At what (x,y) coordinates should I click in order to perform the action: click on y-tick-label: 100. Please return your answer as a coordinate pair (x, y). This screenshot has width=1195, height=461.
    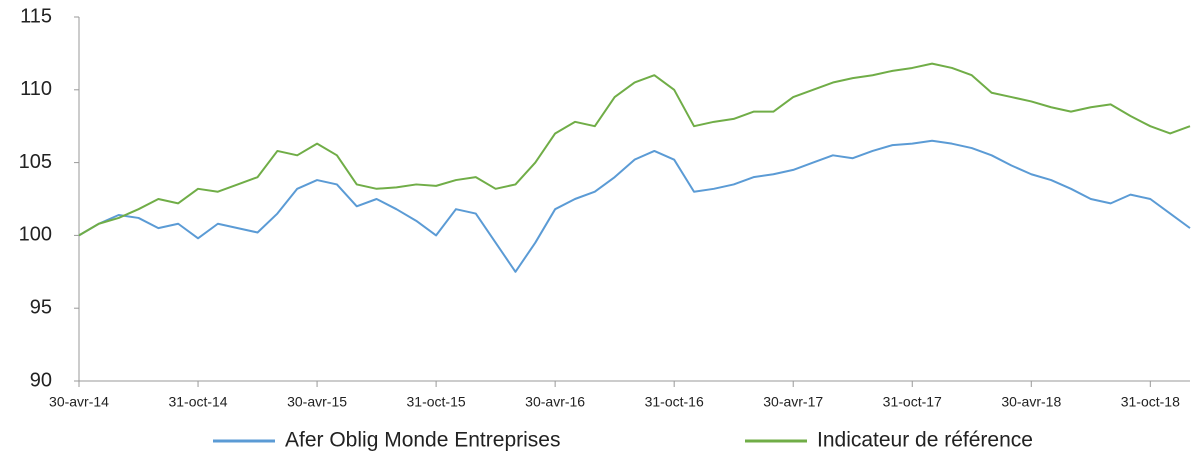
    Looking at the image, I should click on (35, 235).